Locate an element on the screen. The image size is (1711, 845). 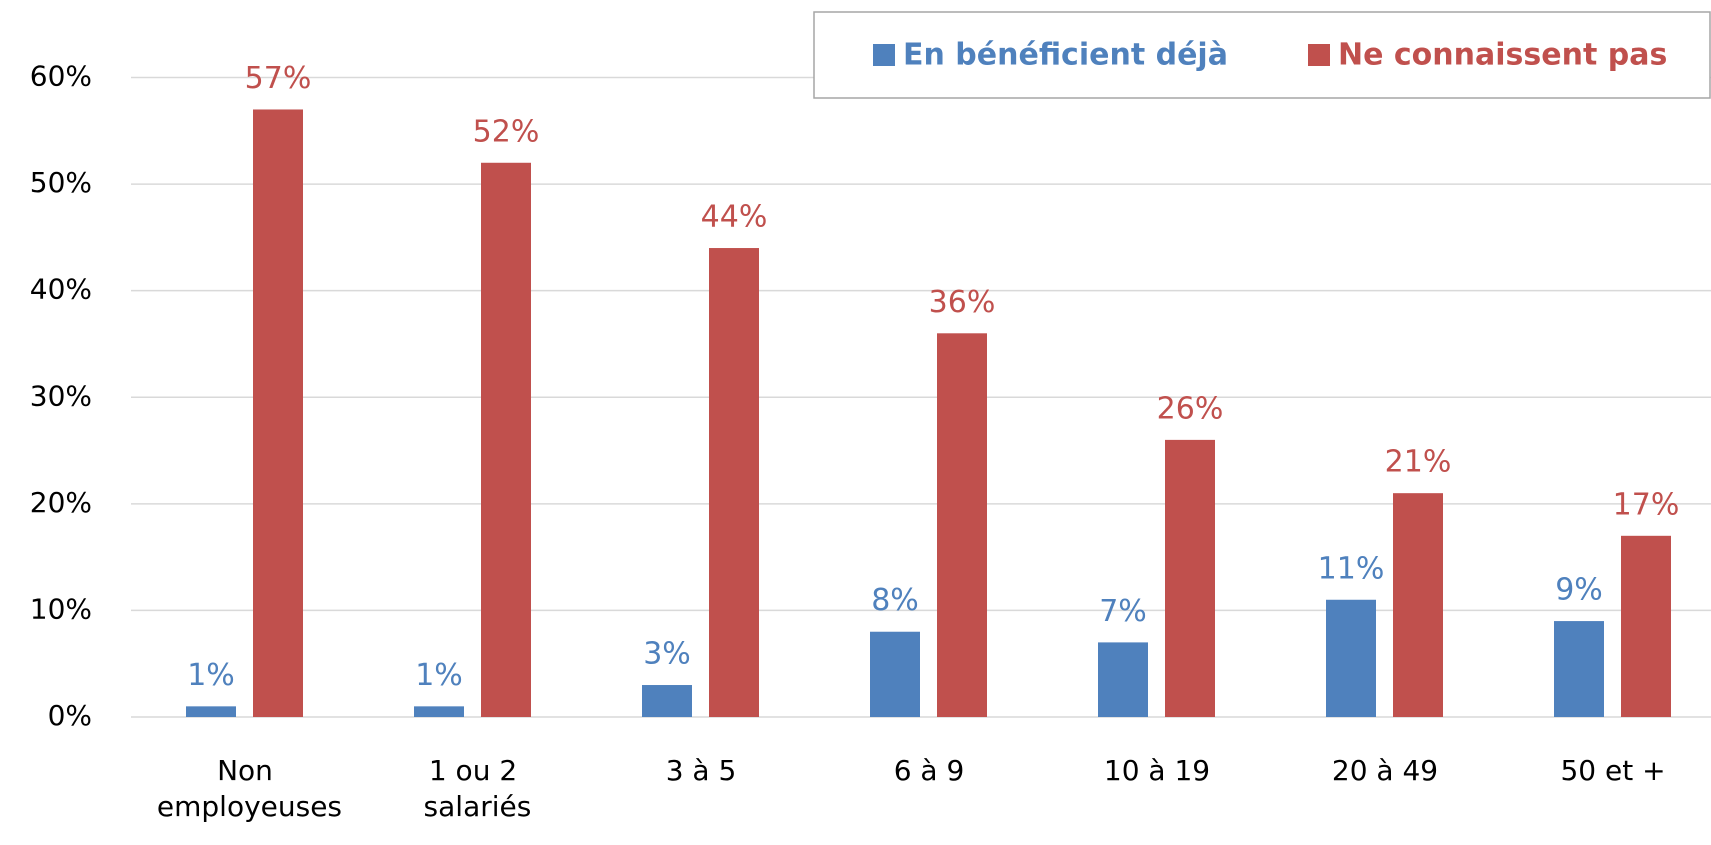
data-label: 9% is located at coordinates (1579, 590).